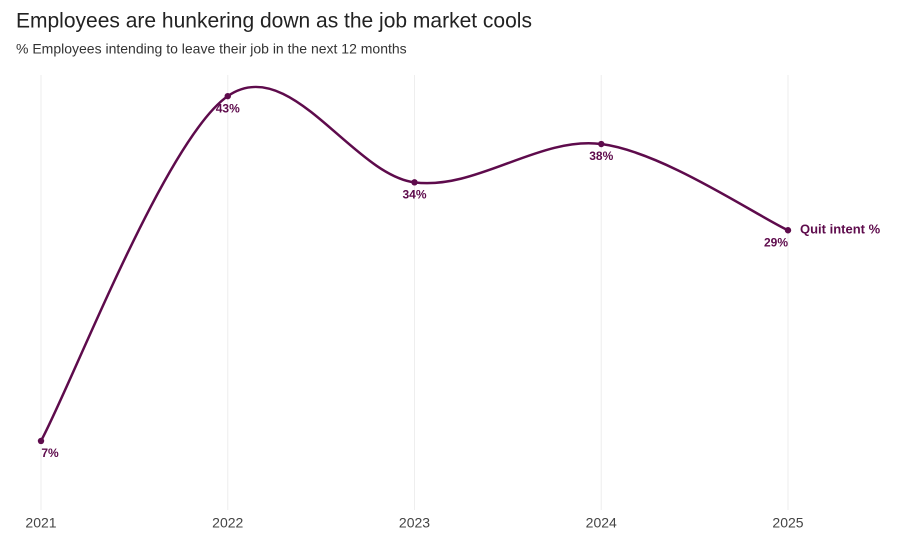  I want to click on x-tick-label: 2022, so click(227, 523).